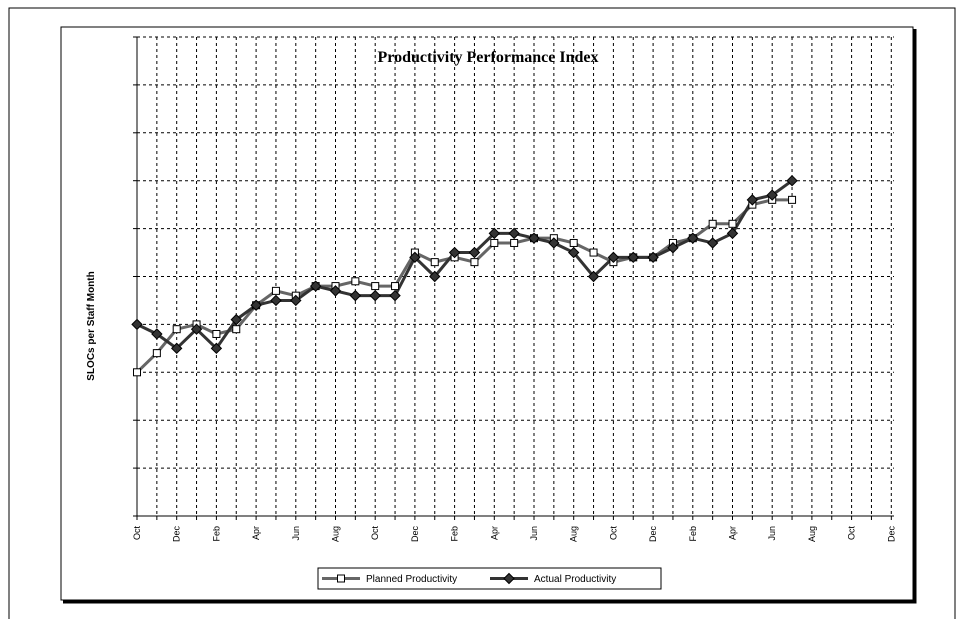 This screenshot has height=619, width=964. What do you see at coordinates (488, 57) in the screenshot?
I see `chart-title: Productivity Performance Index` at bounding box center [488, 57].